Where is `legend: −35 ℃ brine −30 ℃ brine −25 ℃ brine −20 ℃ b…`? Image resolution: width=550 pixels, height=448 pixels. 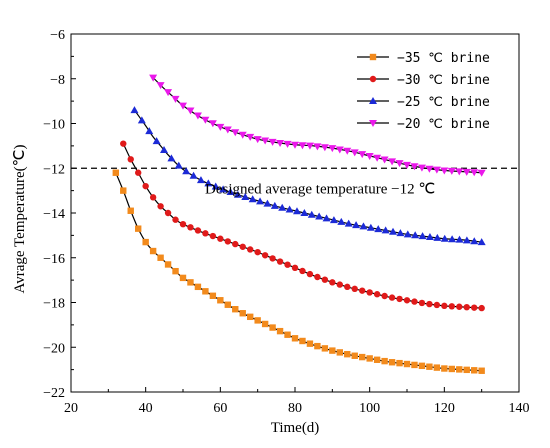 legend: −35 ℃ brine −30 ℃ brine −25 ℃ brine −20 ℃ b… is located at coordinates (423, 91).